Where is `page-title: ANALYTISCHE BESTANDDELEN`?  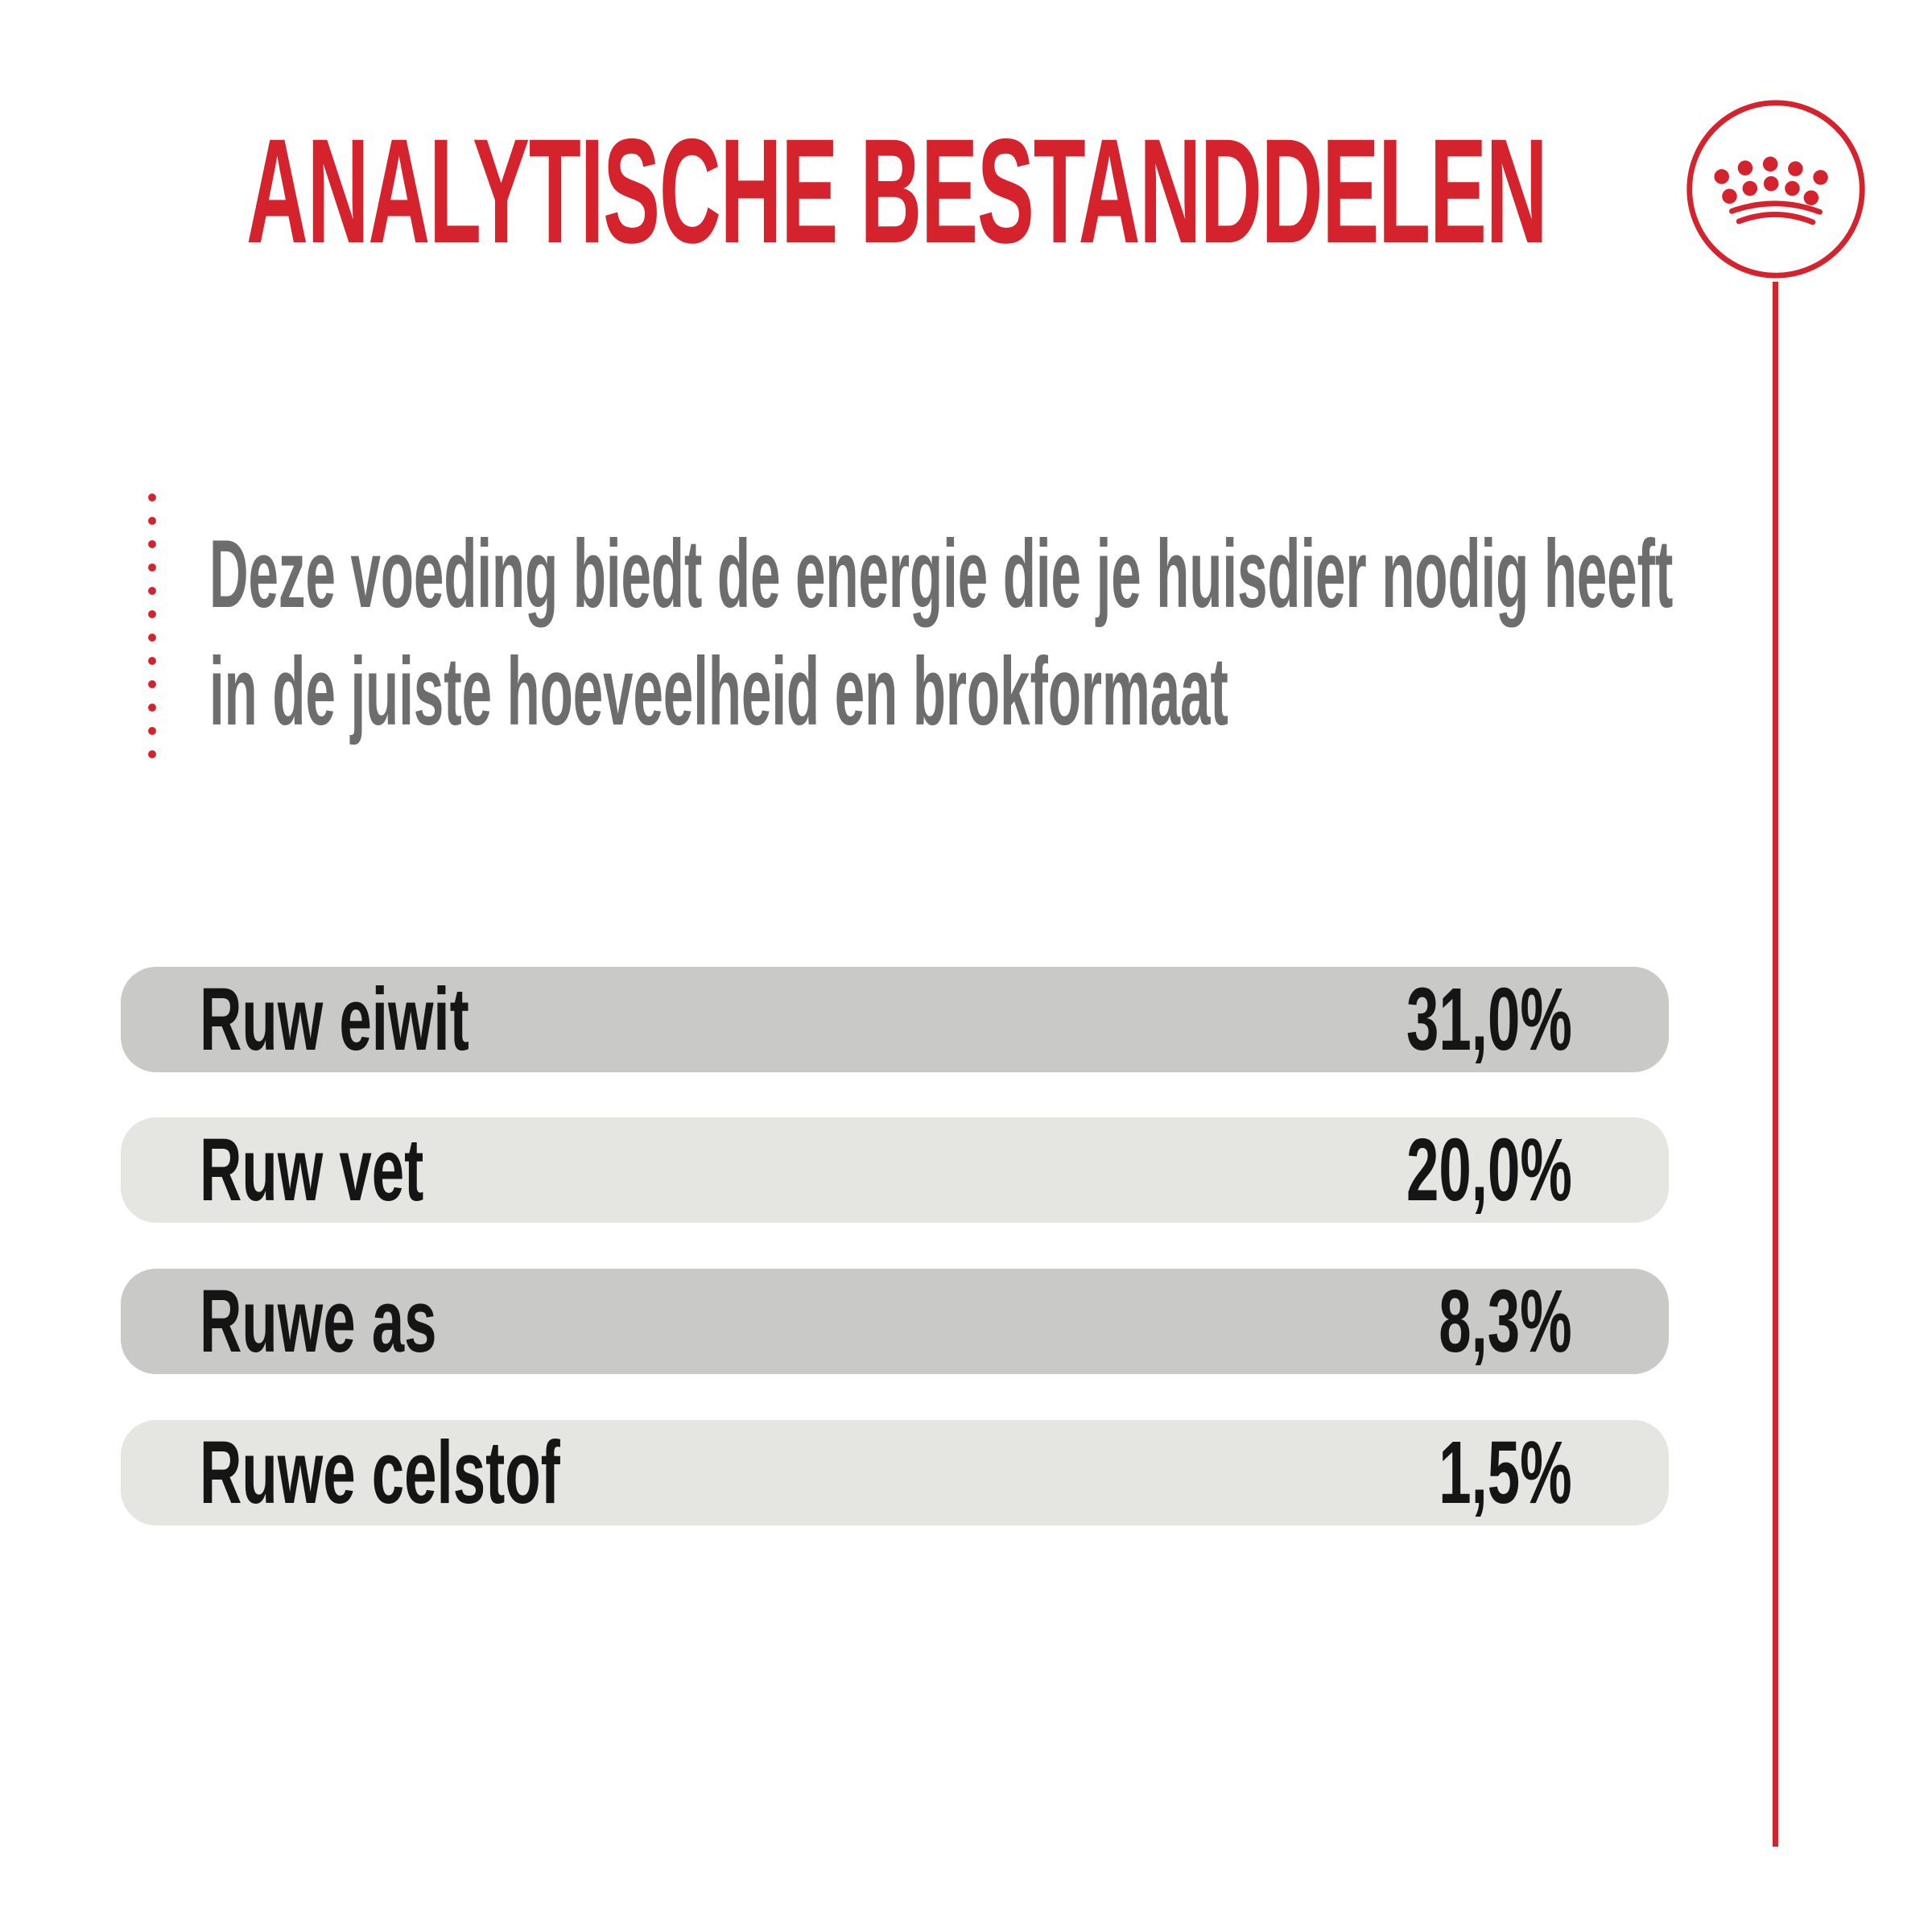 page-title: ANALYTISCHE BESTANDDELEN is located at coordinates (897, 192).